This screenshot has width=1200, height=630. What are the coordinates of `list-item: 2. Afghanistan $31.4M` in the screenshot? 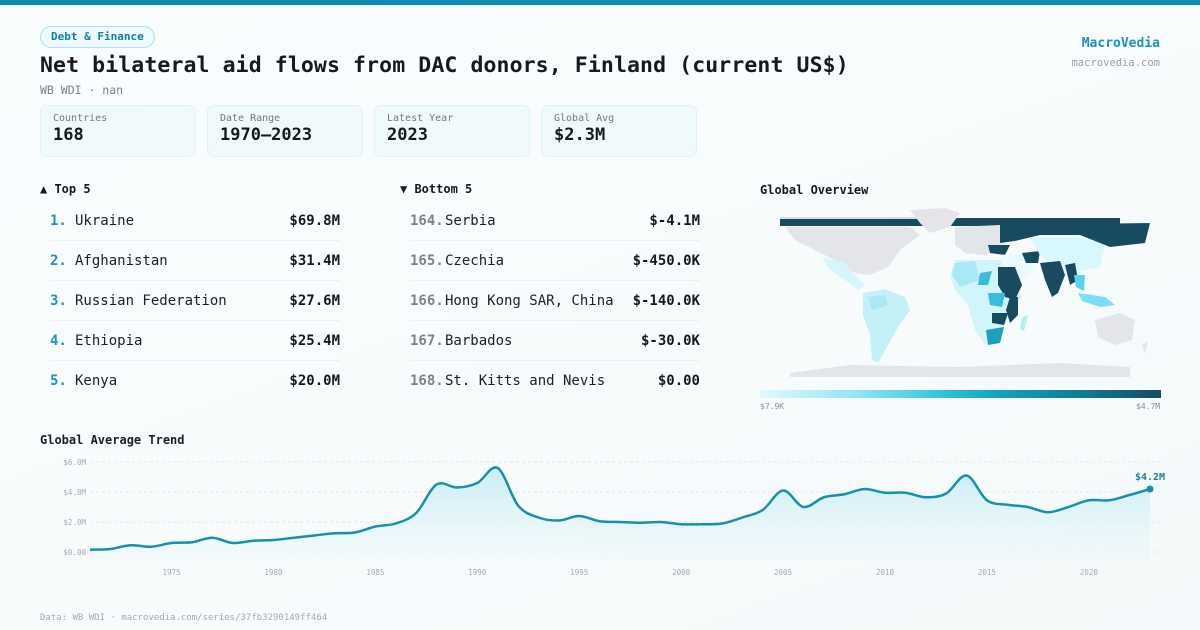 It's located at (195, 261).